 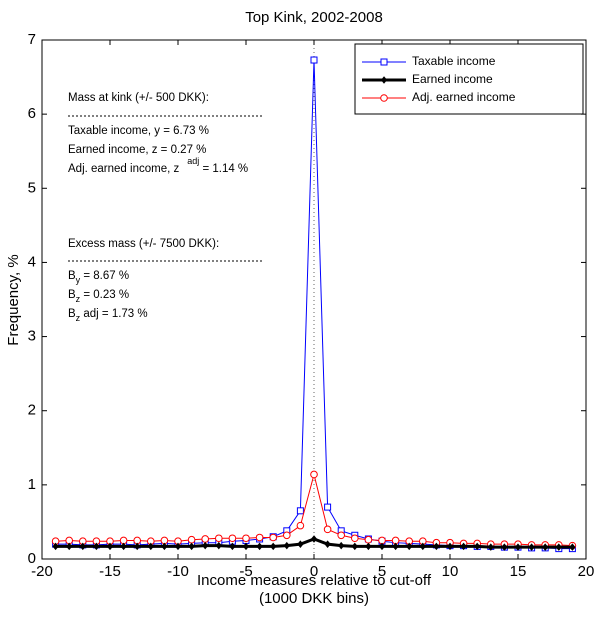 I want to click on legend-label: Earned income, so click(x=452, y=79).